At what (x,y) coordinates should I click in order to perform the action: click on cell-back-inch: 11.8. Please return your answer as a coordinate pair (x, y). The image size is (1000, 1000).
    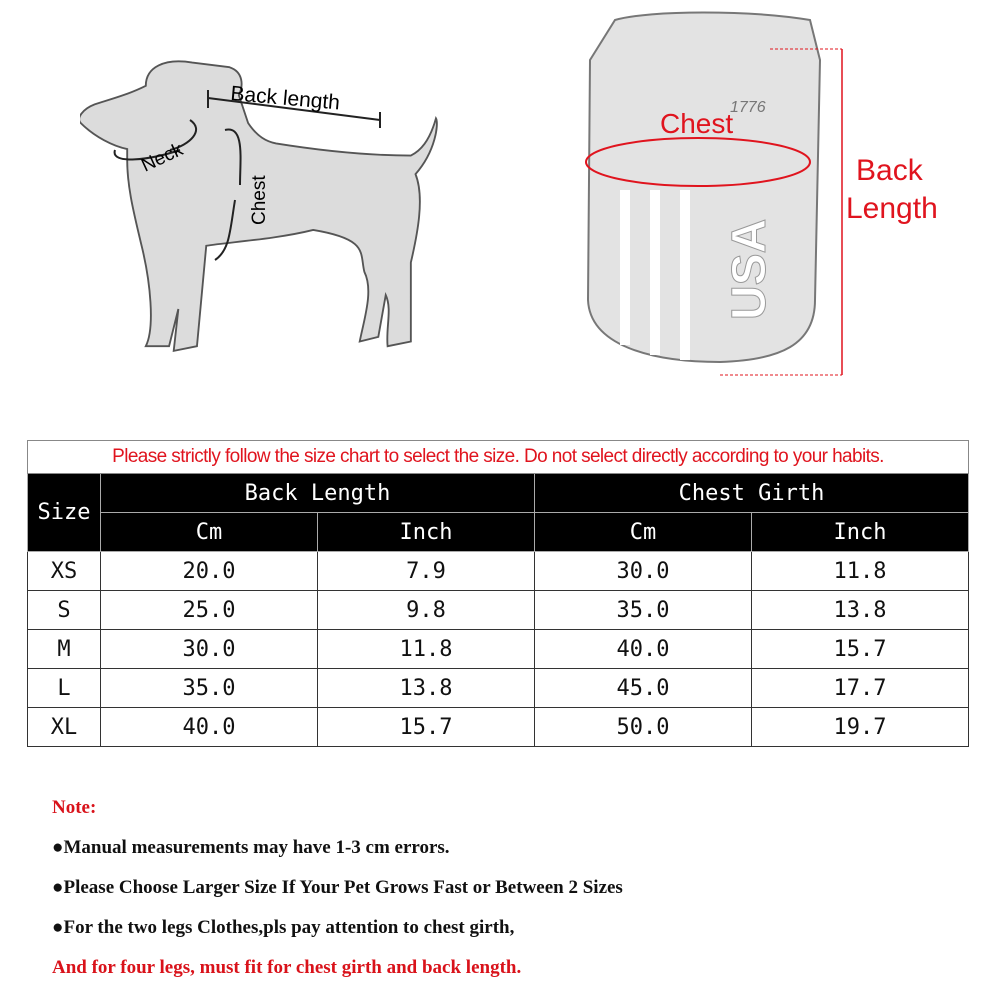
    Looking at the image, I should click on (426, 649).